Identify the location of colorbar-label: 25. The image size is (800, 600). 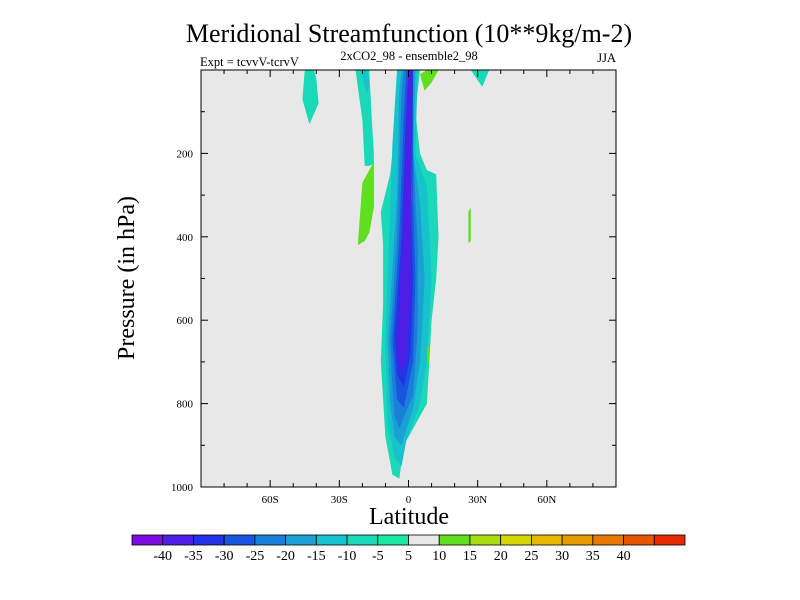
(531, 556).